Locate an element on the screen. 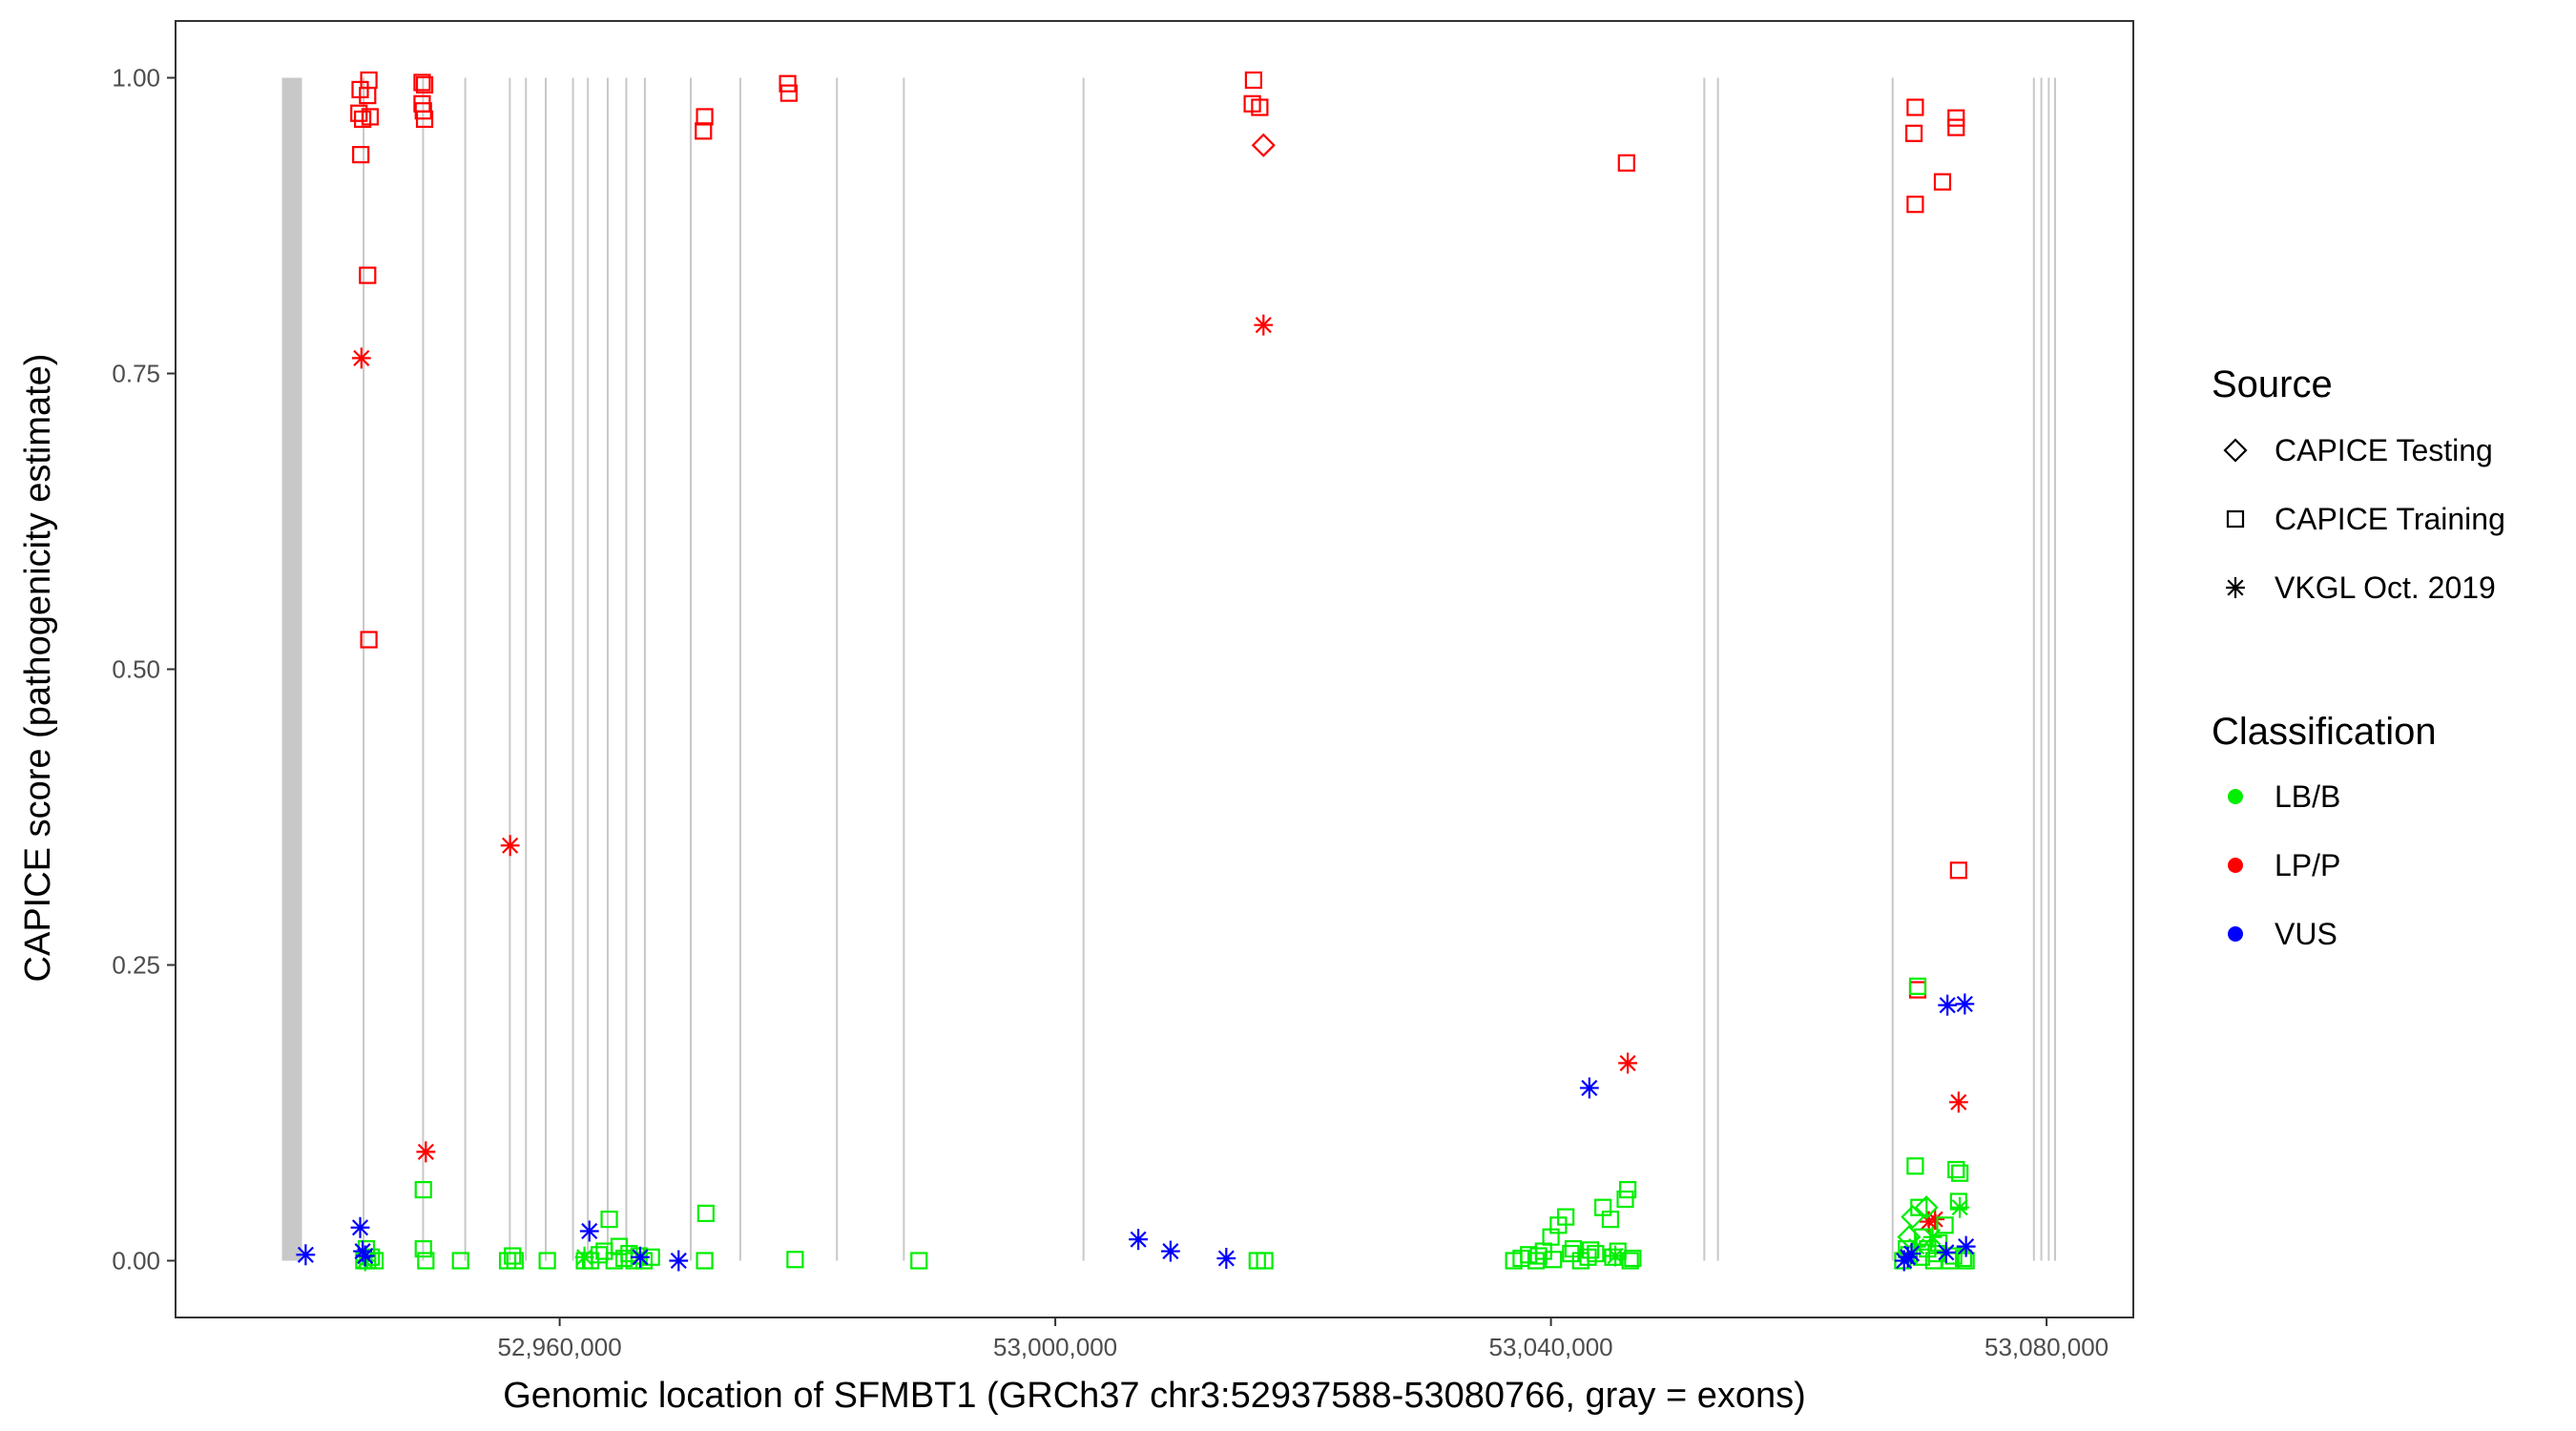 This screenshot has width=2576, height=1431. x-tick-label: 52,960,000 is located at coordinates (560, 1347).